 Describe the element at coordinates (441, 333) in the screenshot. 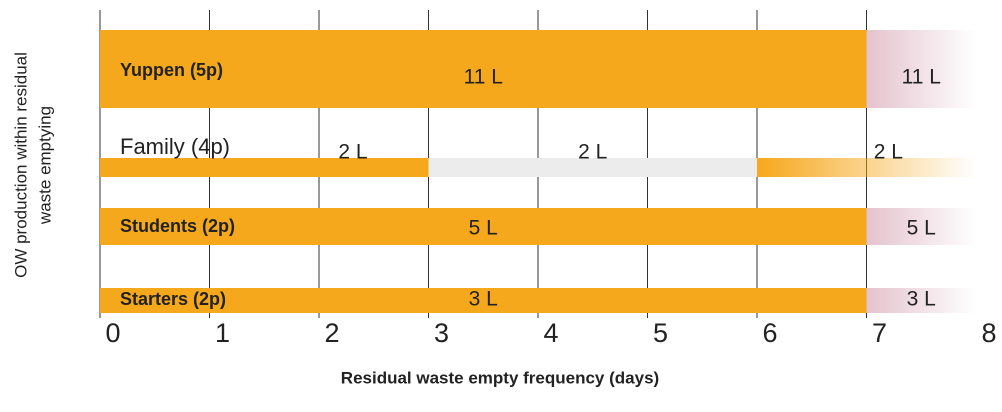

I see `x-tick-label: 3` at that location.